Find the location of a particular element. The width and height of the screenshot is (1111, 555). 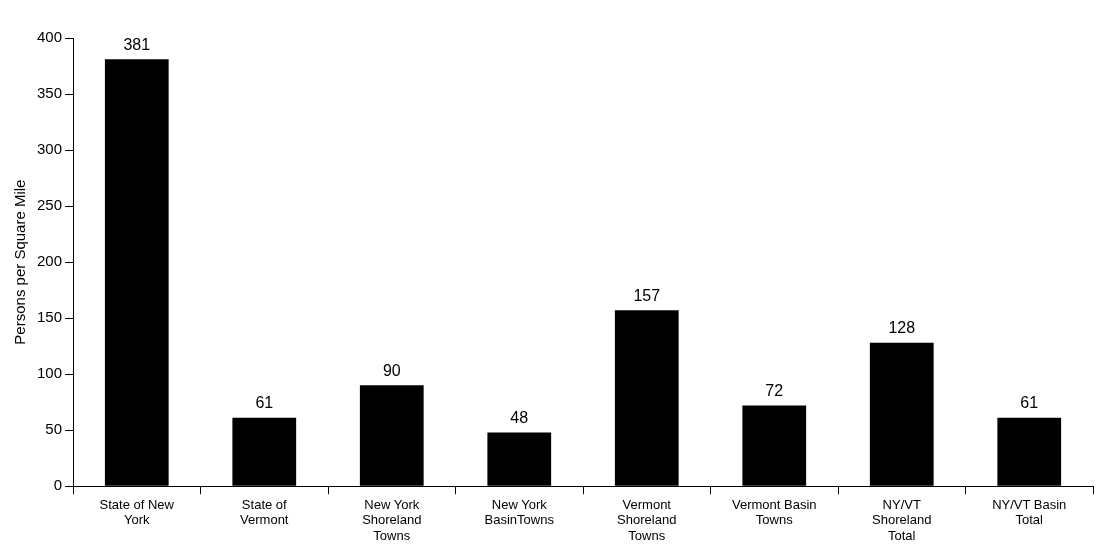

y-tick-label: 400 is located at coordinates (50, 37).